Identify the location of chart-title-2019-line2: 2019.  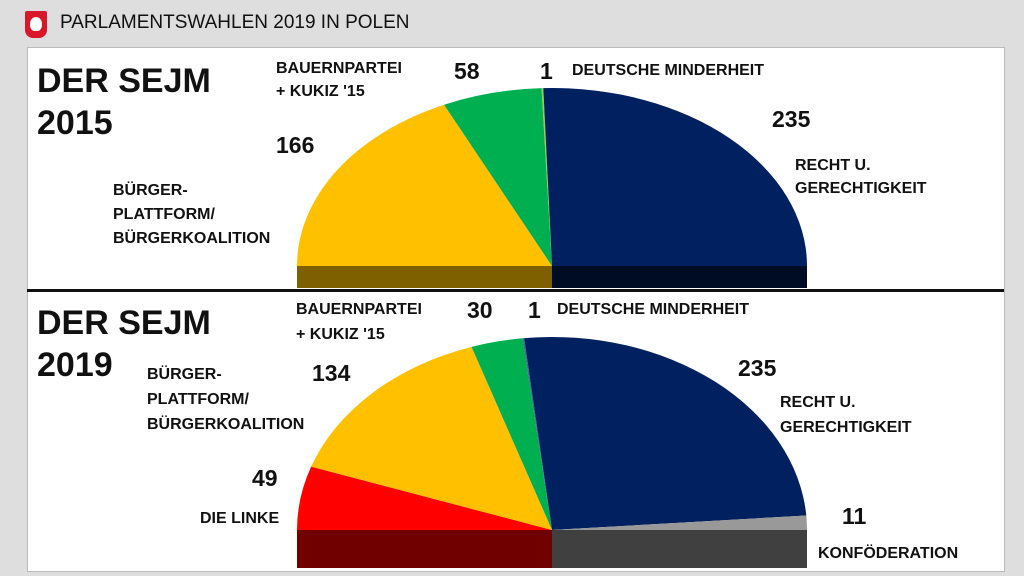
(75, 365).